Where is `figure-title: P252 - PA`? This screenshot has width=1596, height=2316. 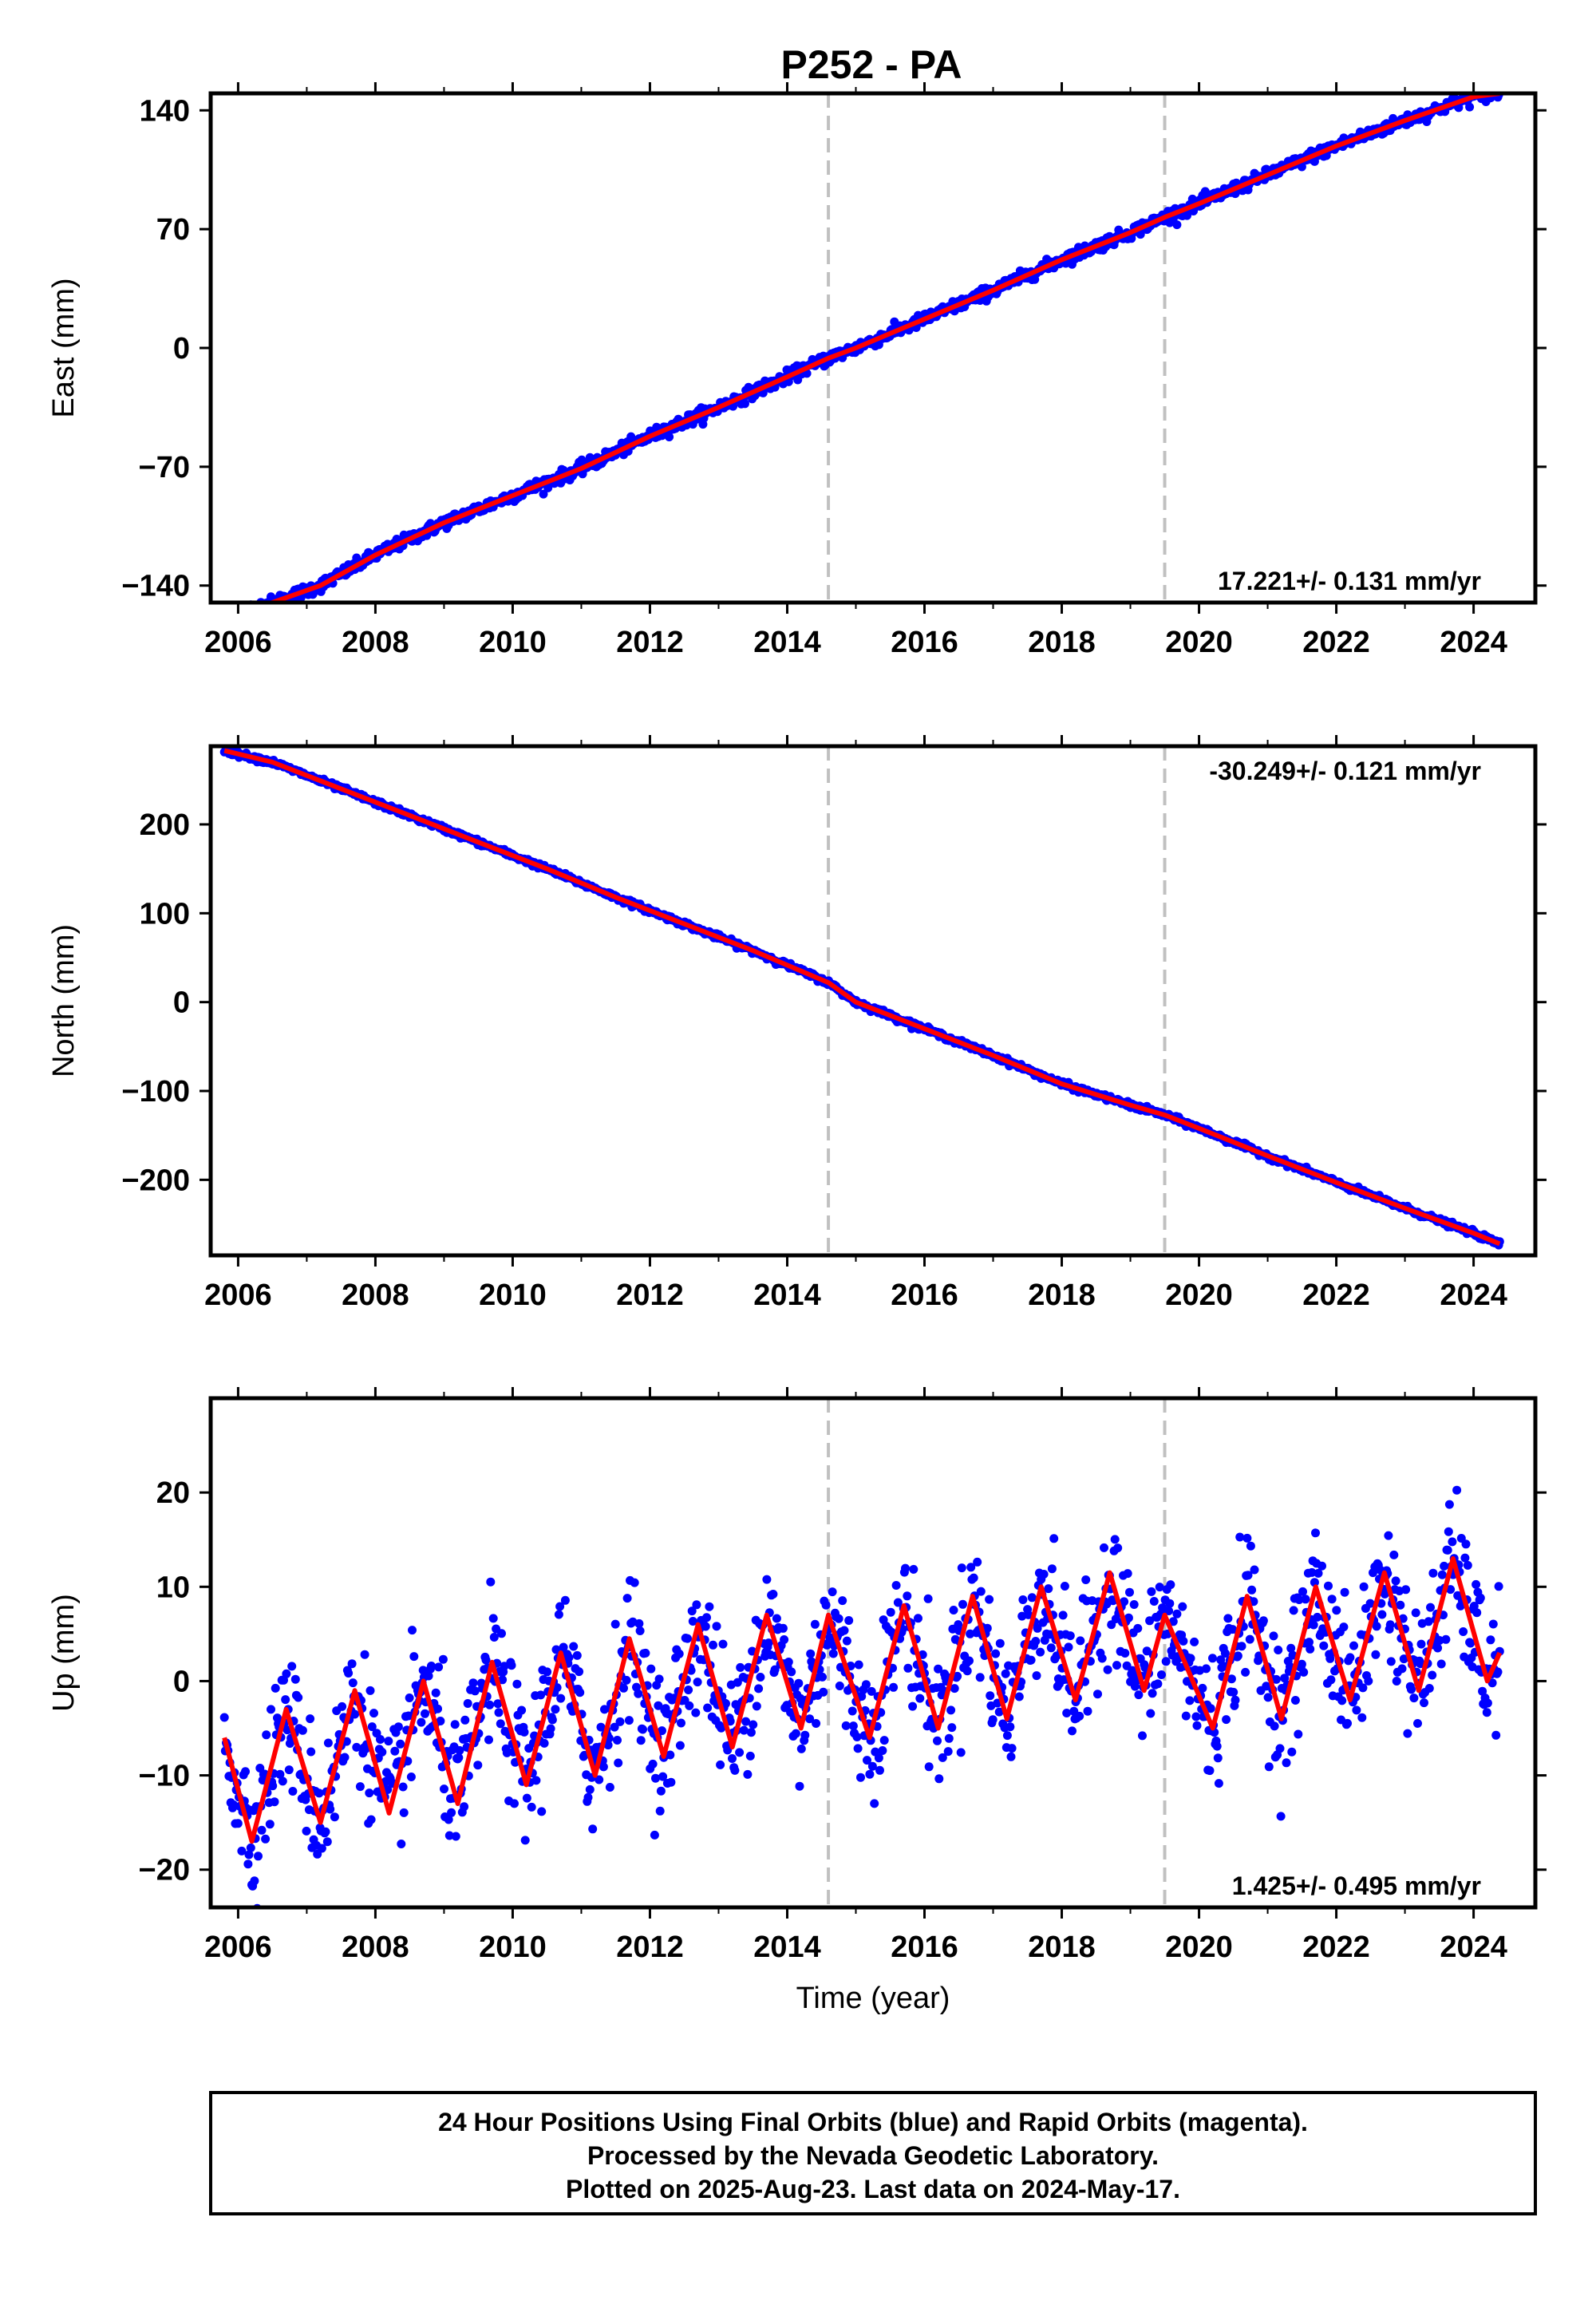
figure-title: P252 - PA is located at coordinates (871, 64).